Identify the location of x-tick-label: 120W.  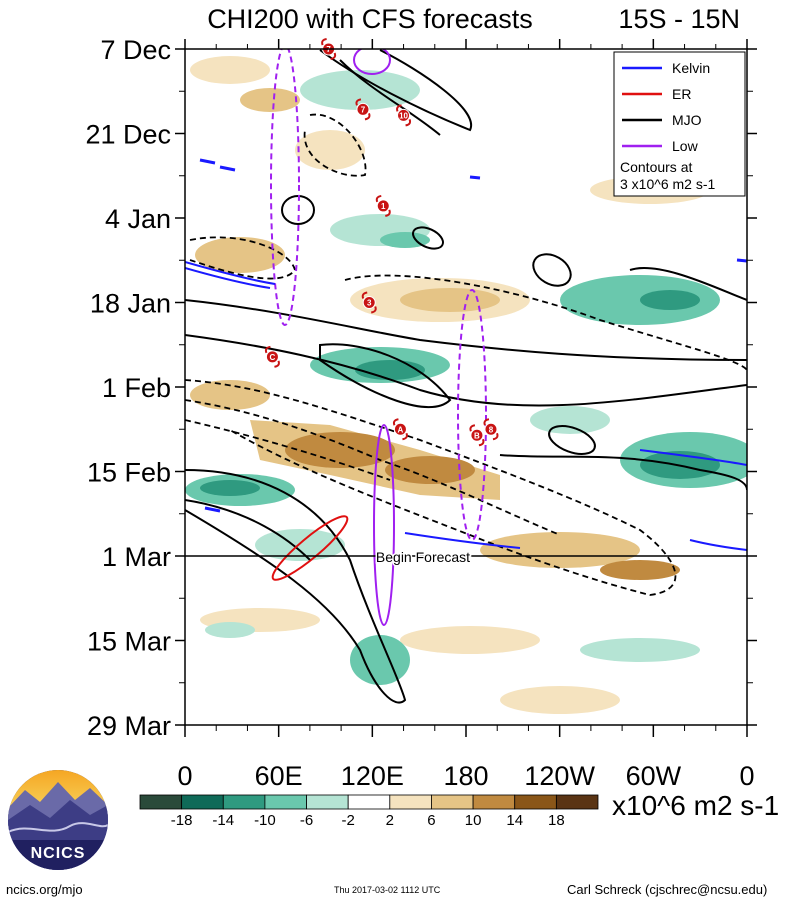
(559, 776).